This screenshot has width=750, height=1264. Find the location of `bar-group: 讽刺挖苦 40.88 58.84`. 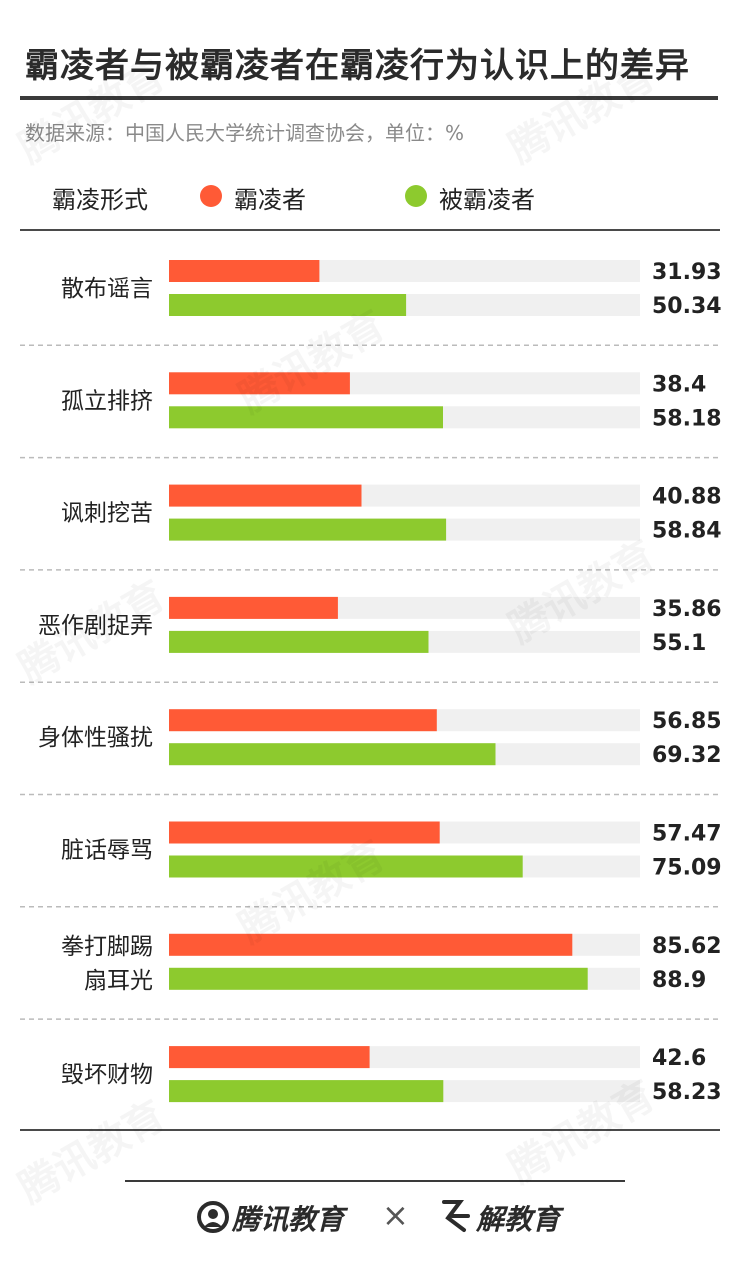

bar-group: 讽刺挖苦 40.88 58.84 is located at coordinates (391, 514).